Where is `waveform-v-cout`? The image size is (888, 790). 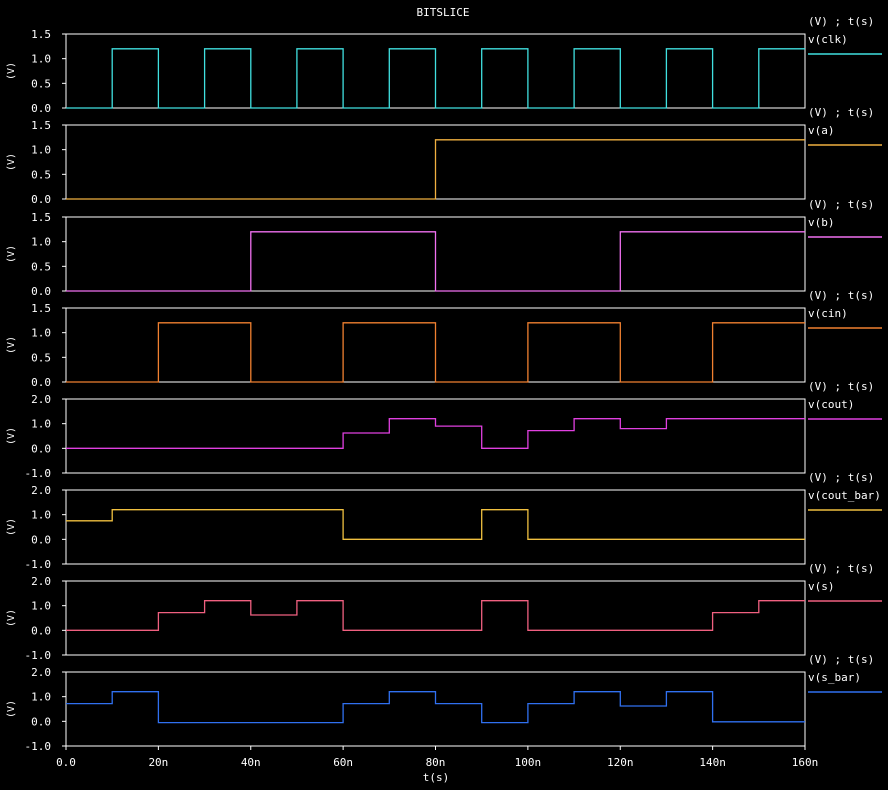 waveform-v-cout is located at coordinates (435, 433).